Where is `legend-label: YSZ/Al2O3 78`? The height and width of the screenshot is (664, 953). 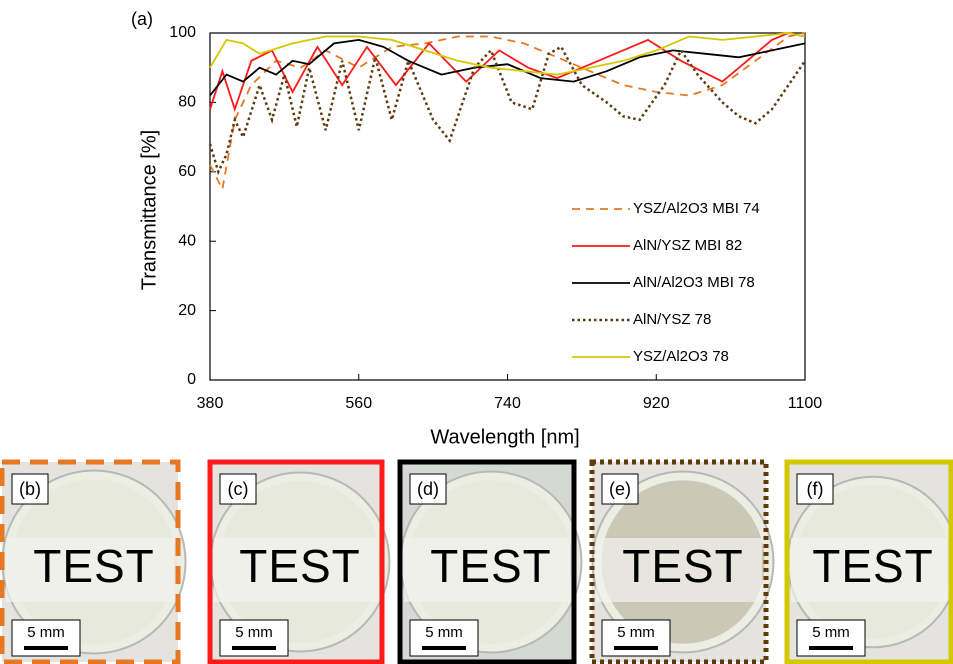
legend-label: YSZ/Al2O3 78 is located at coordinates (681, 356).